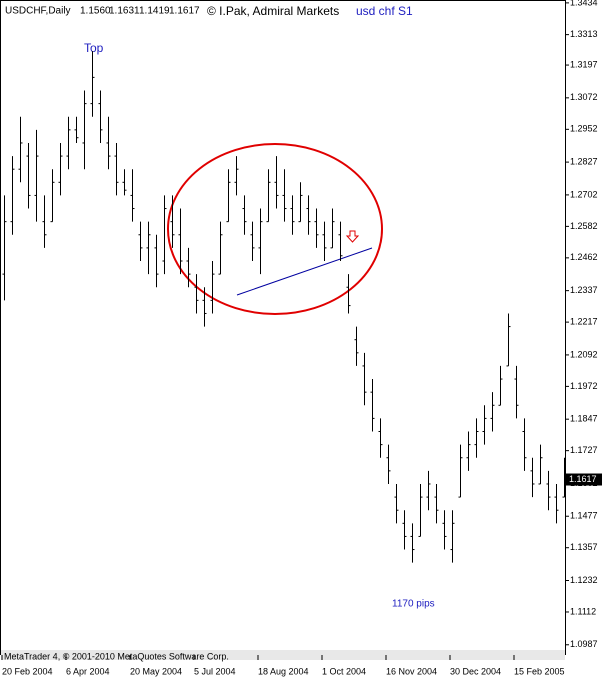 The image size is (608, 683). I want to click on y-tick-label: 1.3434, so click(584, 3).